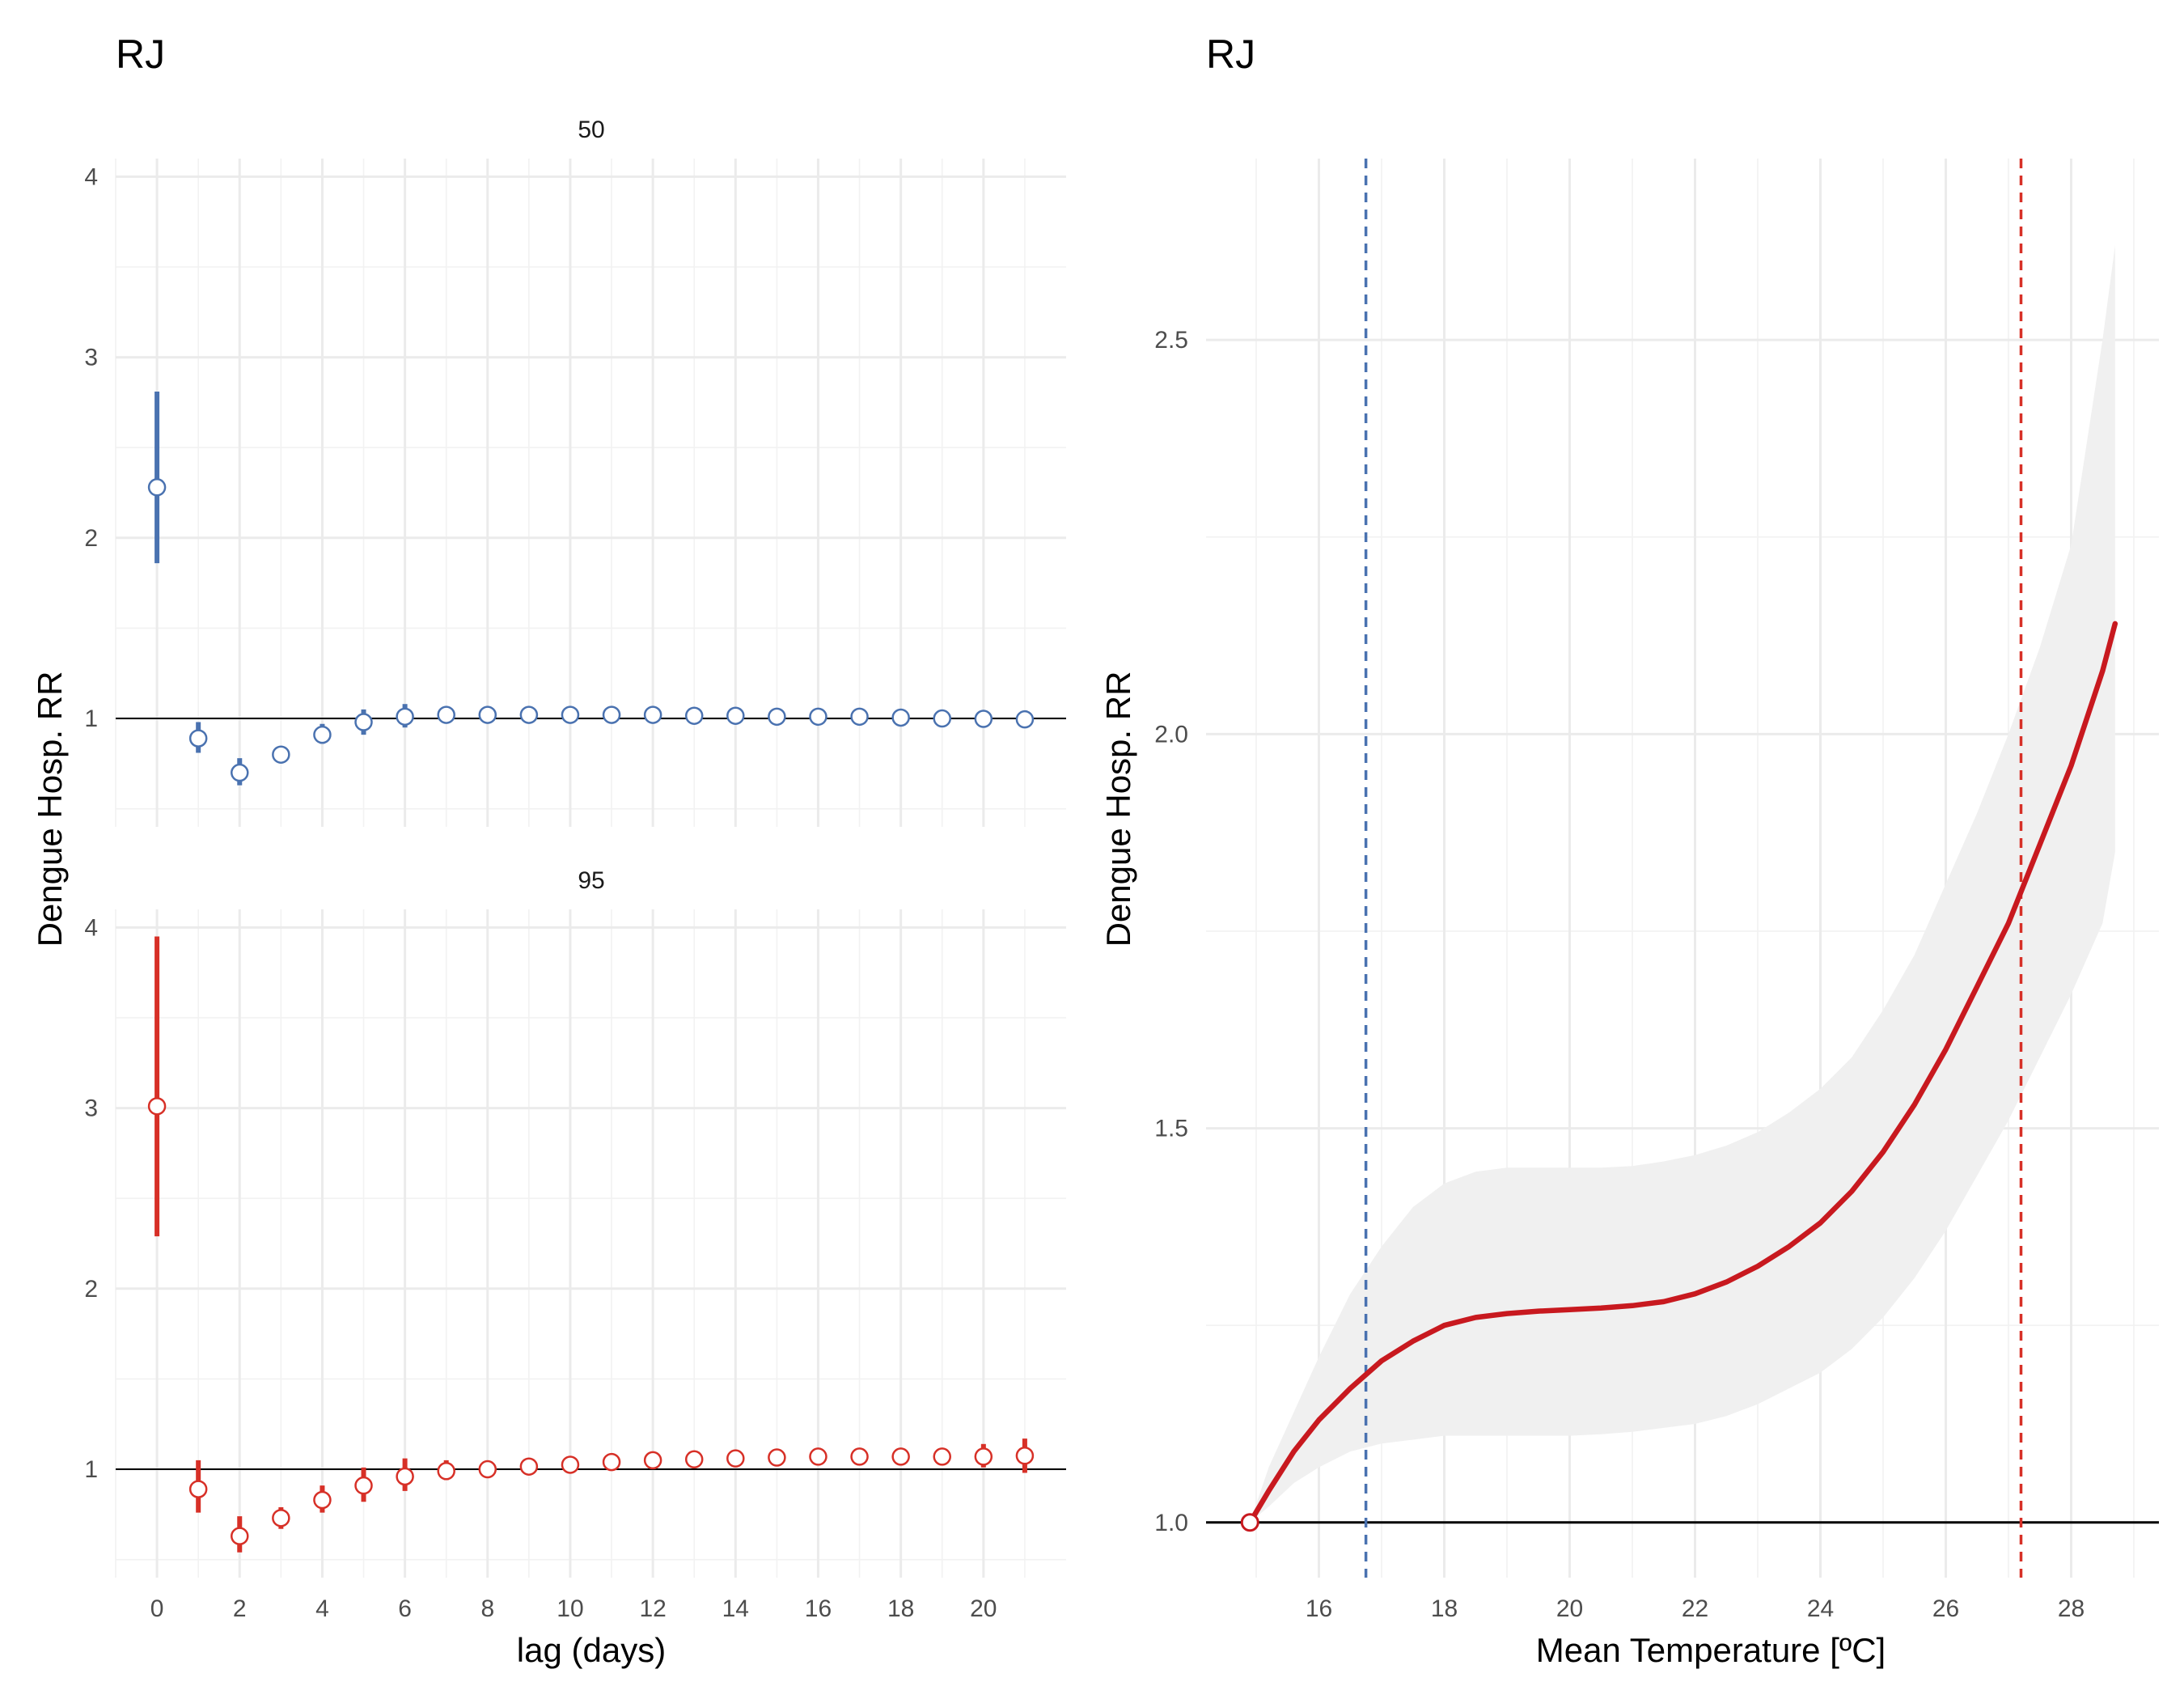 The height and width of the screenshot is (1699, 2184). I want to click on x-tick-label: 22, so click(1695, 1608).